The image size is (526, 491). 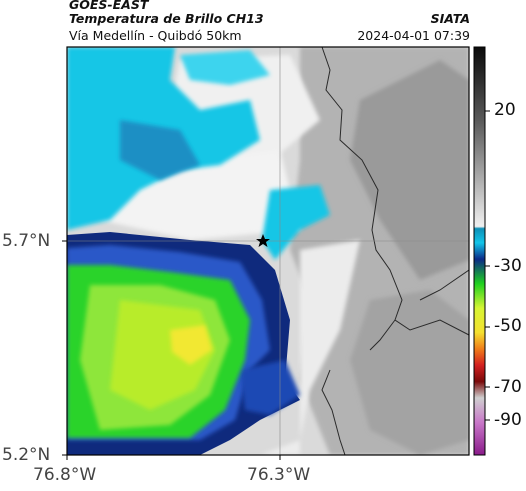 I want to click on lat-label-5-7: 5.7°N, so click(x=26, y=241).